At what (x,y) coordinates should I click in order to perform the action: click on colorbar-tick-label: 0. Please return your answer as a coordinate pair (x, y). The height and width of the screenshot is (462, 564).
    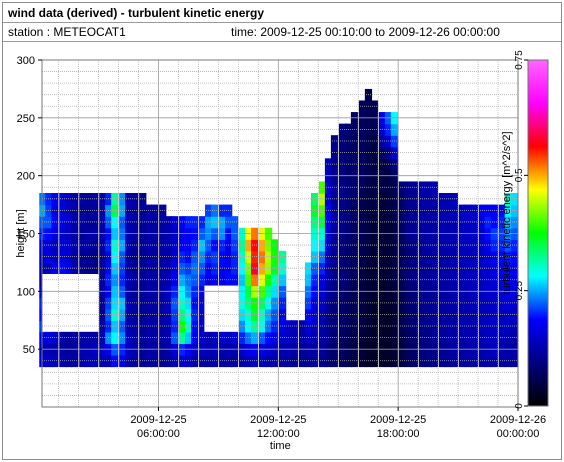
    Looking at the image, I should click on (519, 406).